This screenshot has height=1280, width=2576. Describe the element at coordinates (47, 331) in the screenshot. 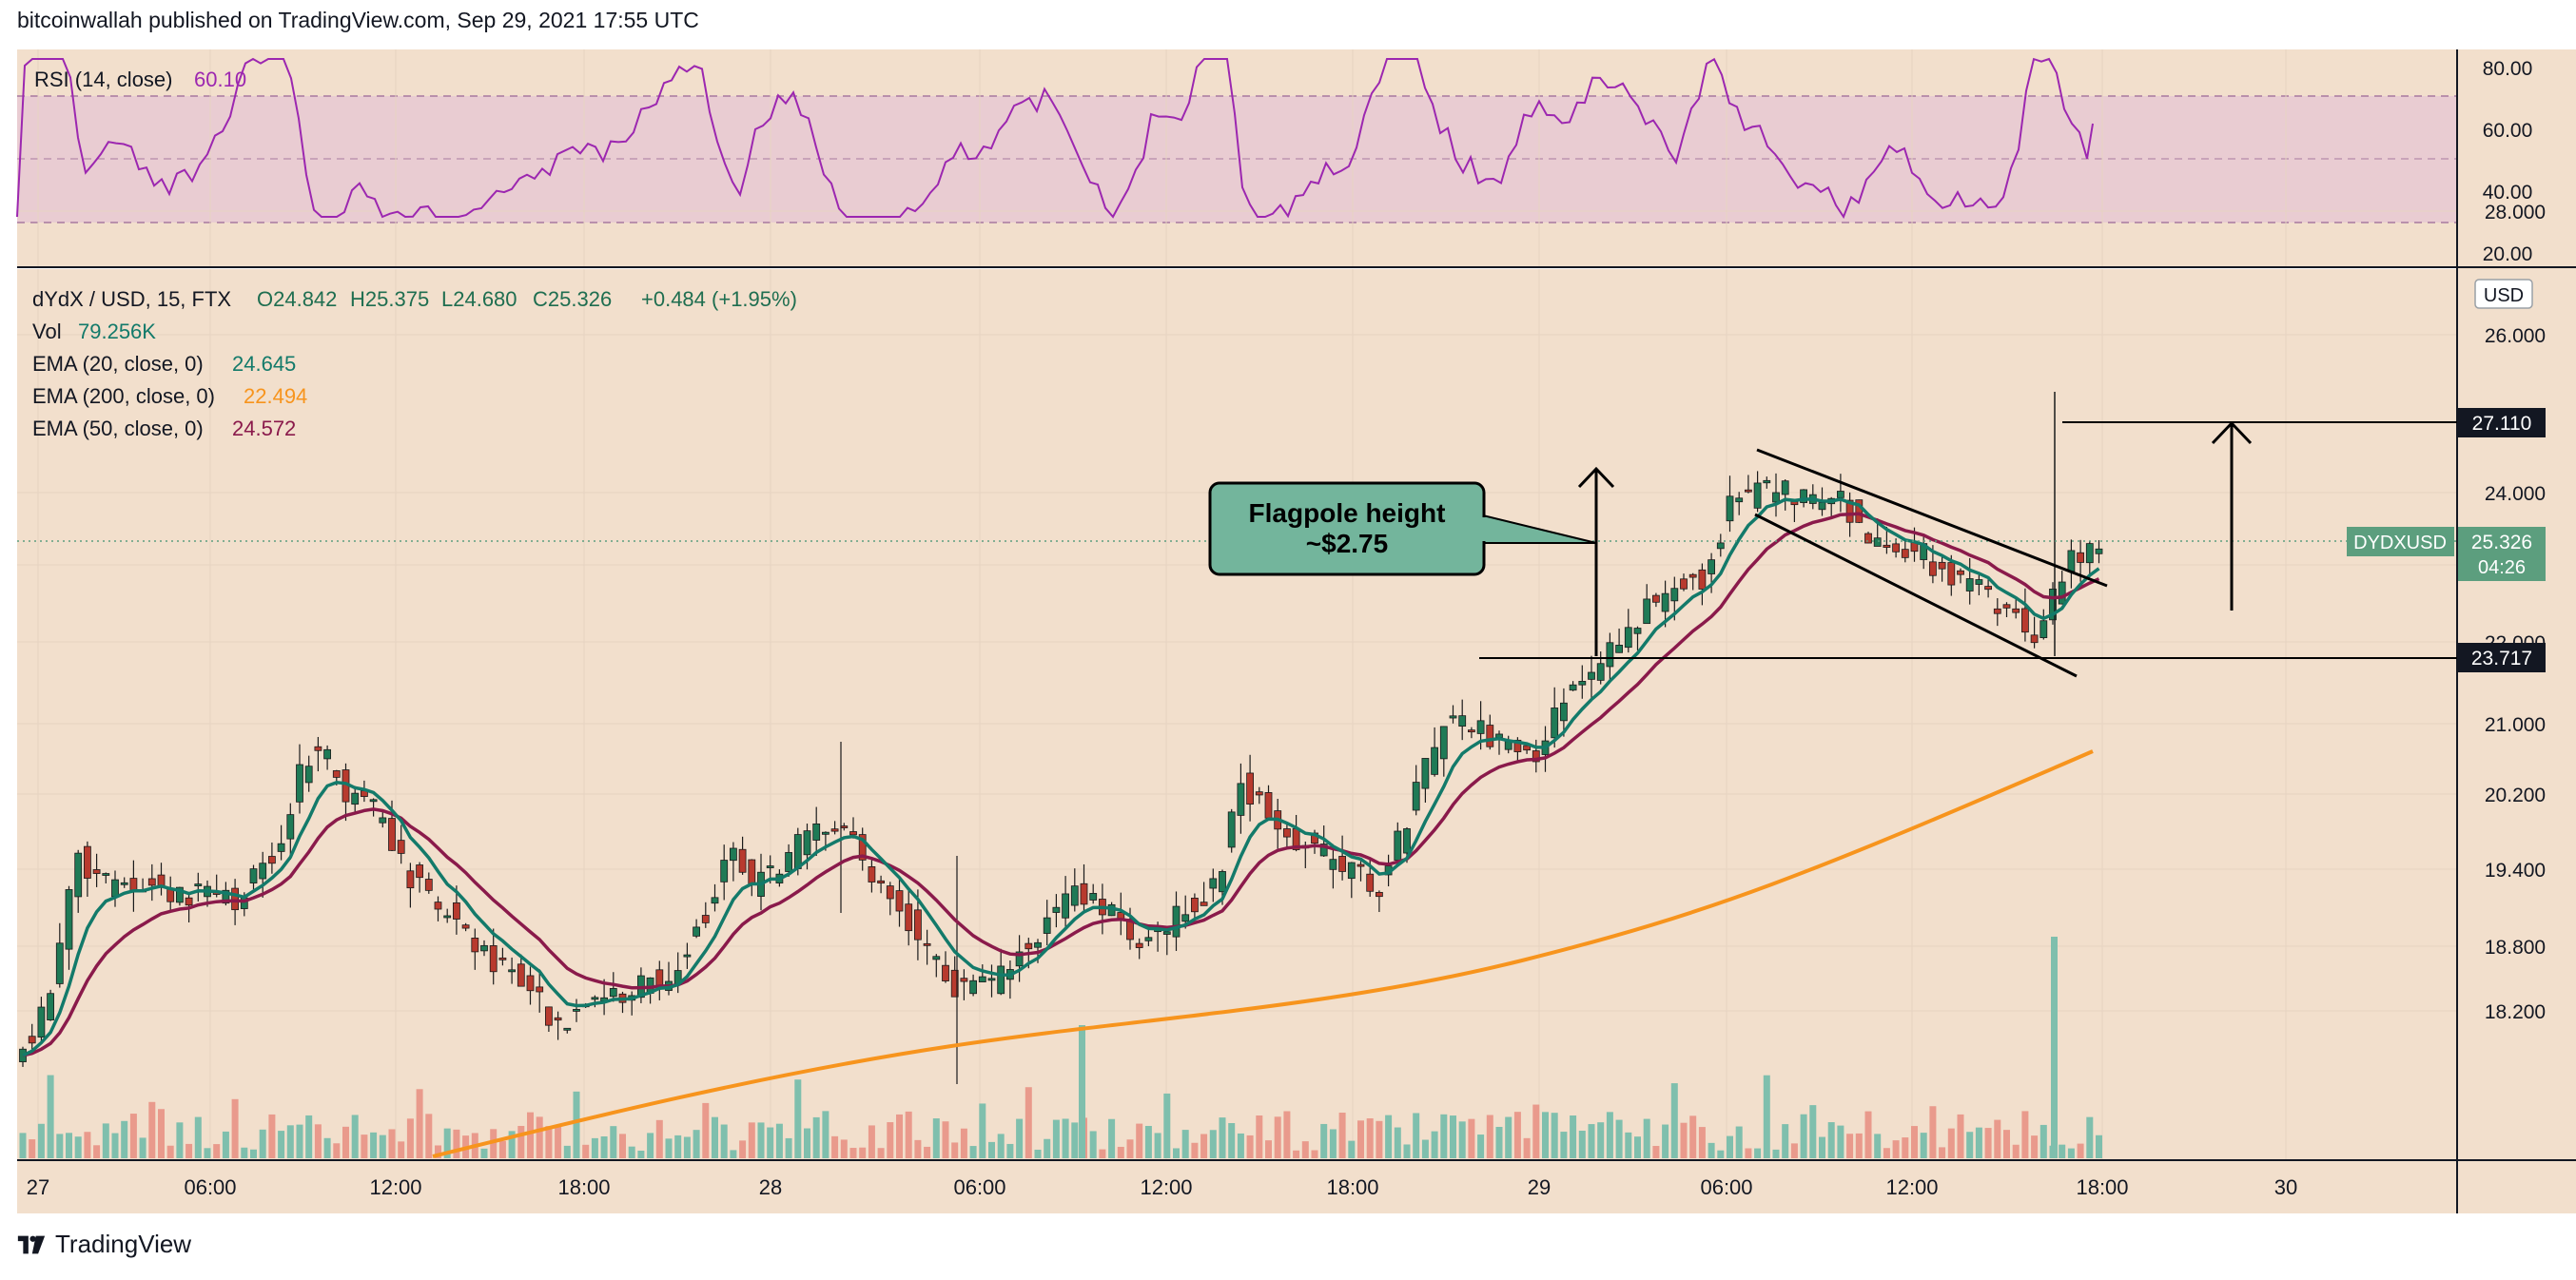

I see `vol-legend-name: Vol` at that location.